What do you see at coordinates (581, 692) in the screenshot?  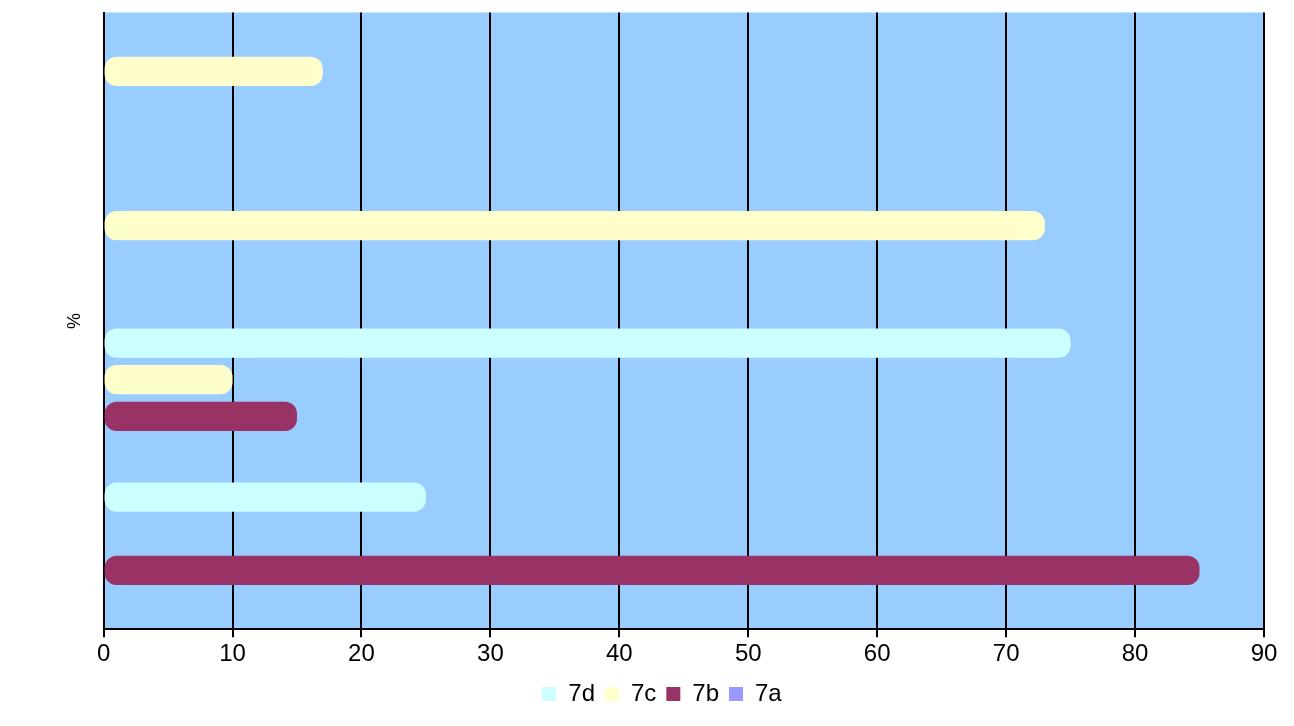 I see `legend-label: 7d` at bounding box center [581, 692].